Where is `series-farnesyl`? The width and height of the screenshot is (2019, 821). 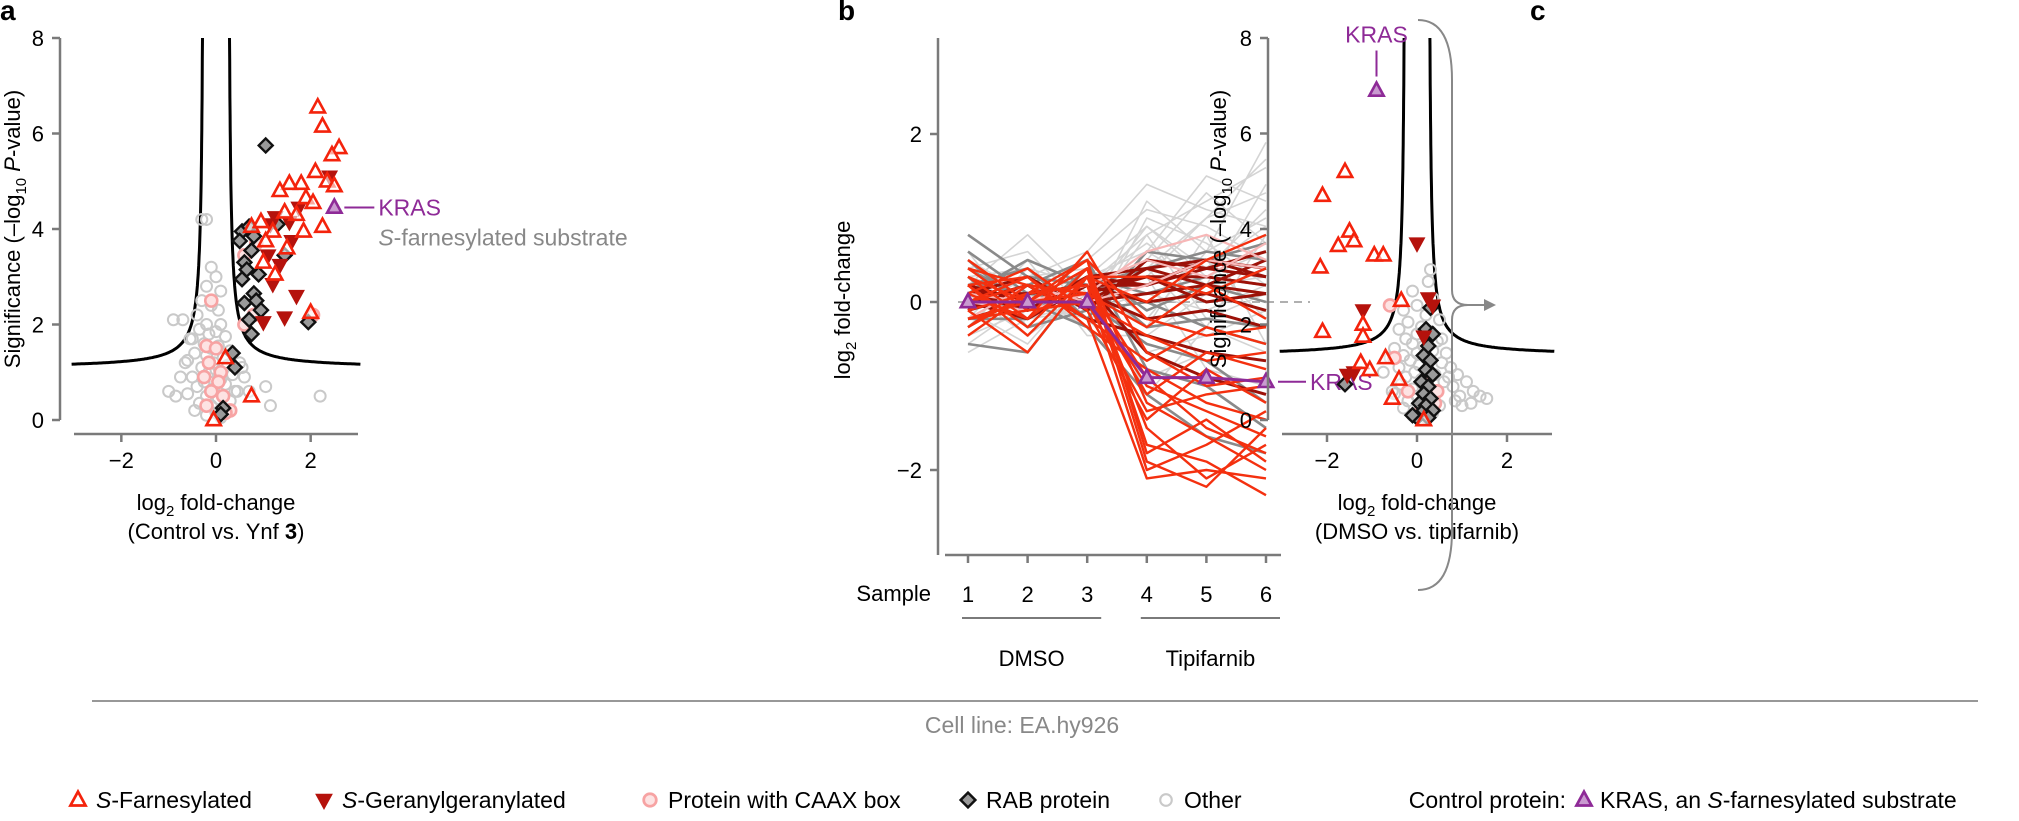
series-farnesyl is located at coordinates (1372, 293).